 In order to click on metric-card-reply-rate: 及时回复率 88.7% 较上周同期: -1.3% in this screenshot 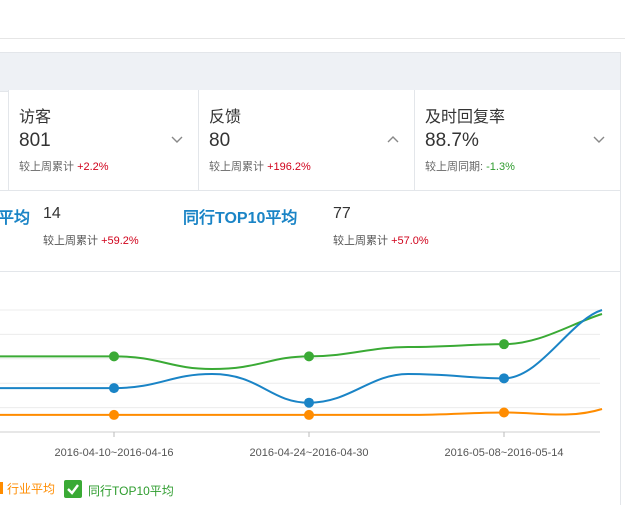, I will do `click(517, 140)`.